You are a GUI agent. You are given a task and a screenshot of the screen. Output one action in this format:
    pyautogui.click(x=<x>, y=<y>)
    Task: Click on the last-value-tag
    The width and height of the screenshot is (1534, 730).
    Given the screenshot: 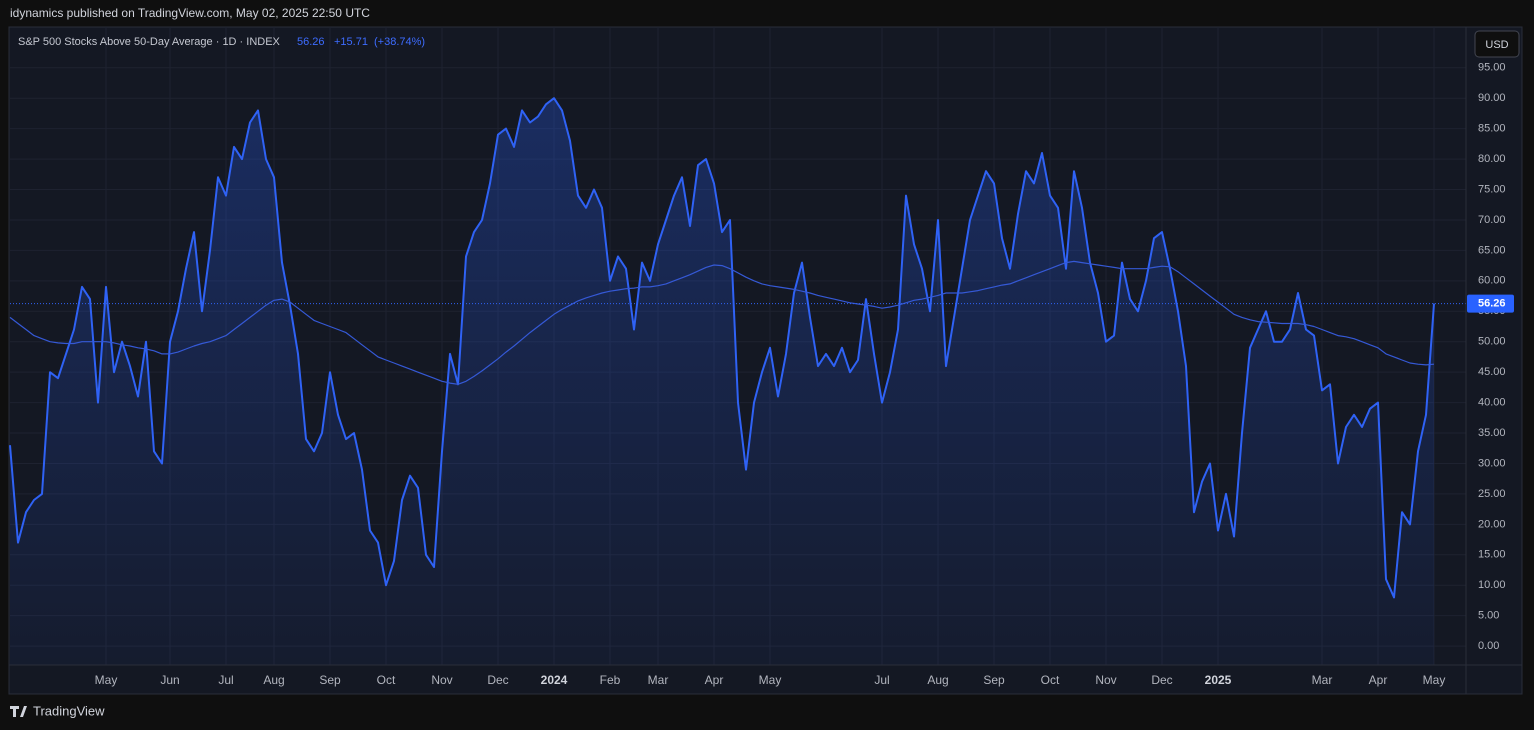 What is the action you would take?
    pyautogui.click(x=1490, y=303)
    